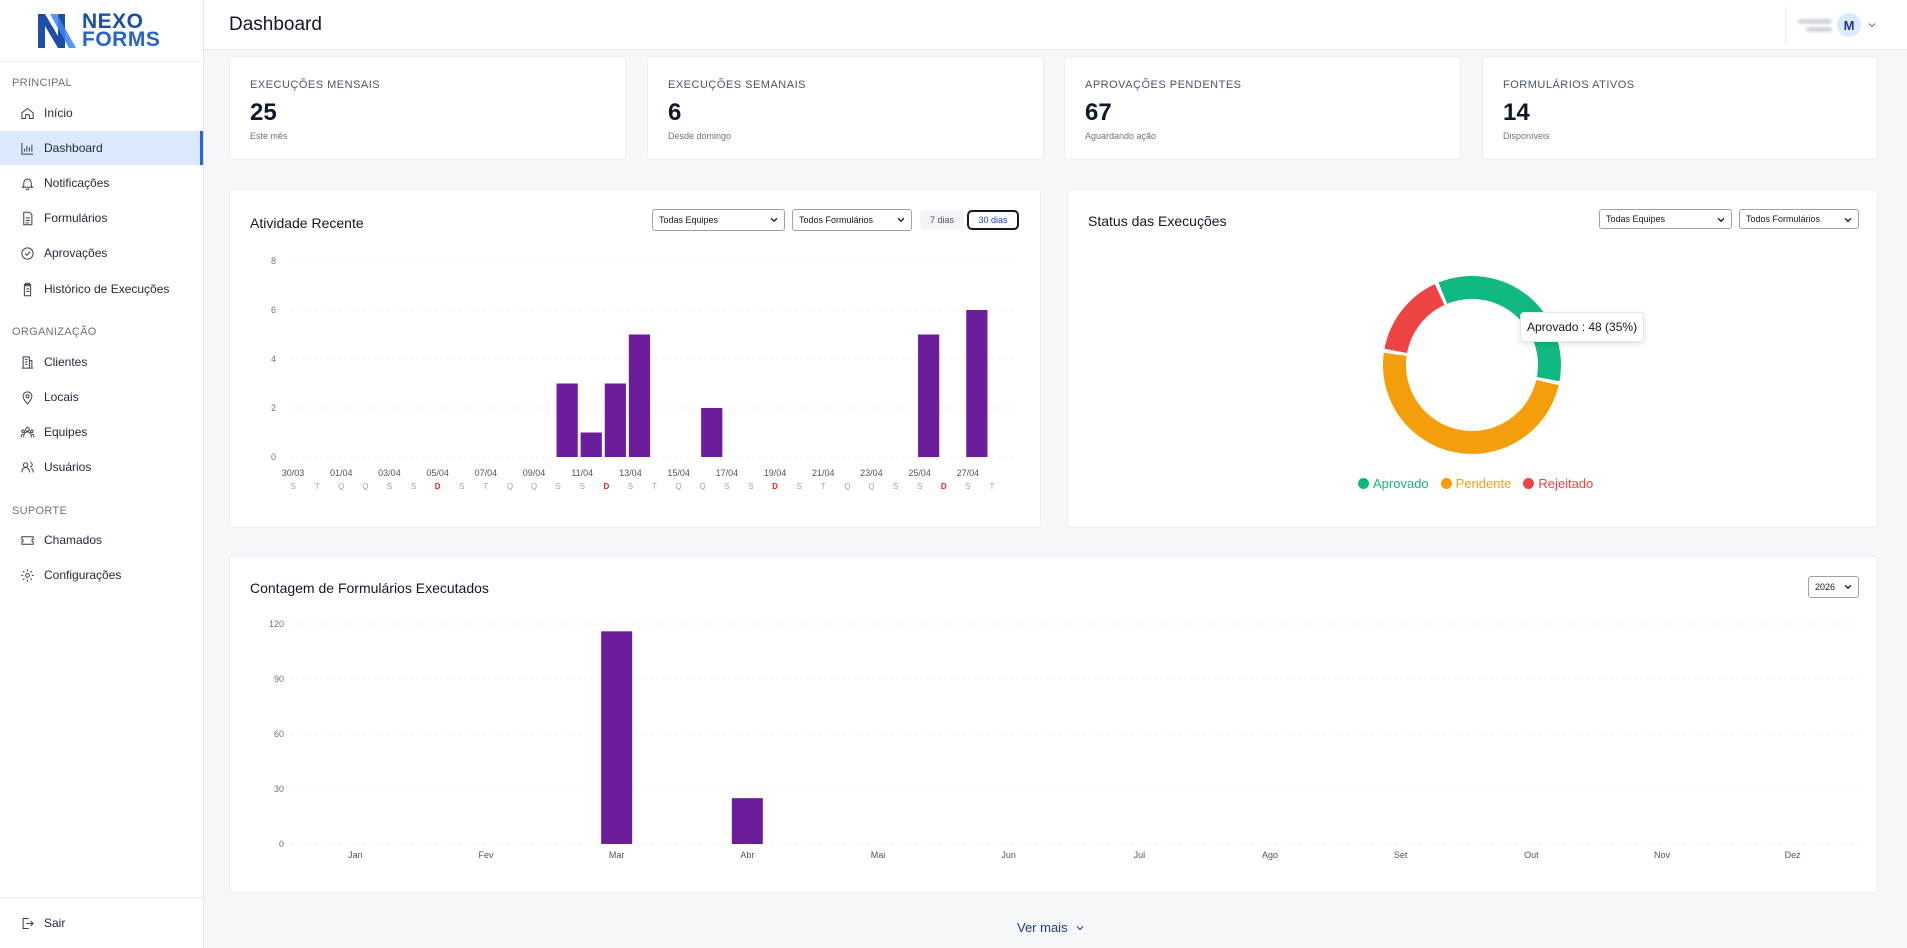 This screenshot has height=948, width=1907. Describe the element at coordinates (1838, 25) in the screenshot. I see `user-menu: M` at that location.